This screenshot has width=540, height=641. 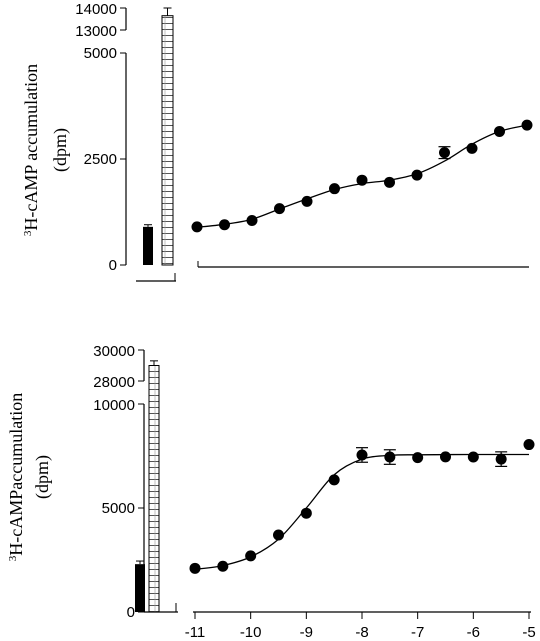 I want to click on x-axis-ticks: -11 -10 -9 -8 -7 -6 -5, so click(x=360, y=626).